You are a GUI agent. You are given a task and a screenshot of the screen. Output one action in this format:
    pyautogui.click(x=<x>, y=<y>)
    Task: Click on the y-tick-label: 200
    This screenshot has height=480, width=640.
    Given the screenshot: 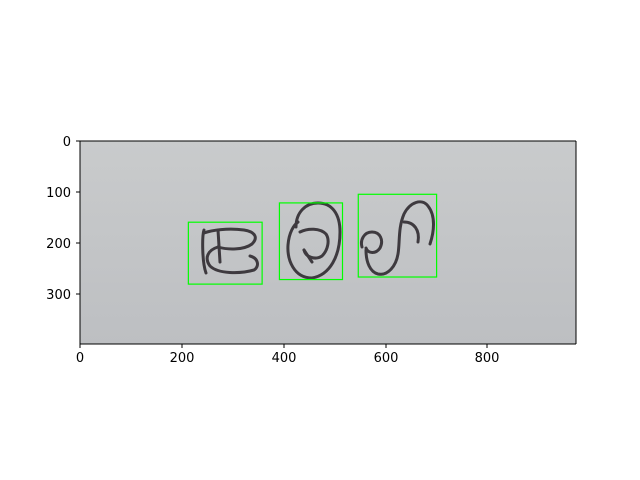 What is the action you would take?
    pyautogui.click(x=58, y=244)
    